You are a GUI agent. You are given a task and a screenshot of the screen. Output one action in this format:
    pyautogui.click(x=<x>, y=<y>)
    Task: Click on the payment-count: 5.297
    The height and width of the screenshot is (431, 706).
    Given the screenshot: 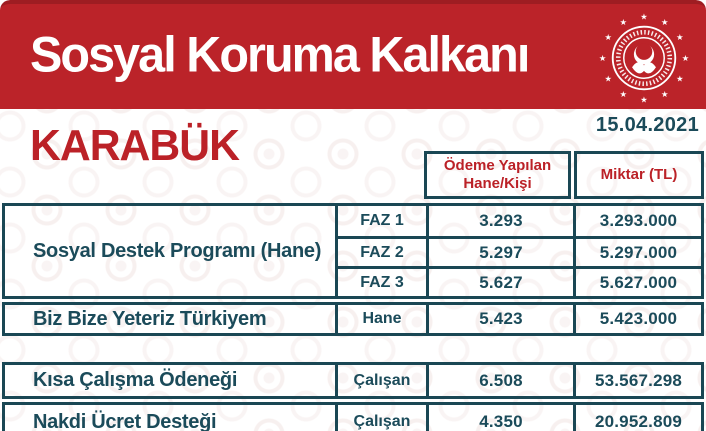 What is the action you would take?
    pyautogui.click(x=499, y=251)
    